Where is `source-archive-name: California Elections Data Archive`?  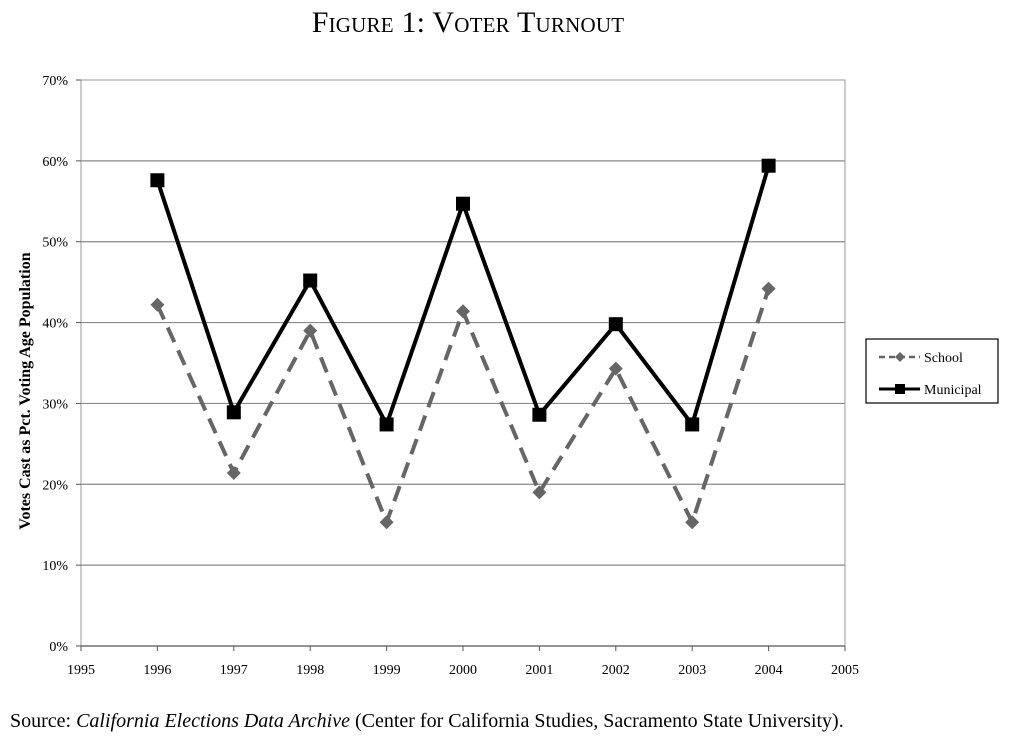
source-archive-name: California Elections Data Archive is located at coordinates (213, 721).